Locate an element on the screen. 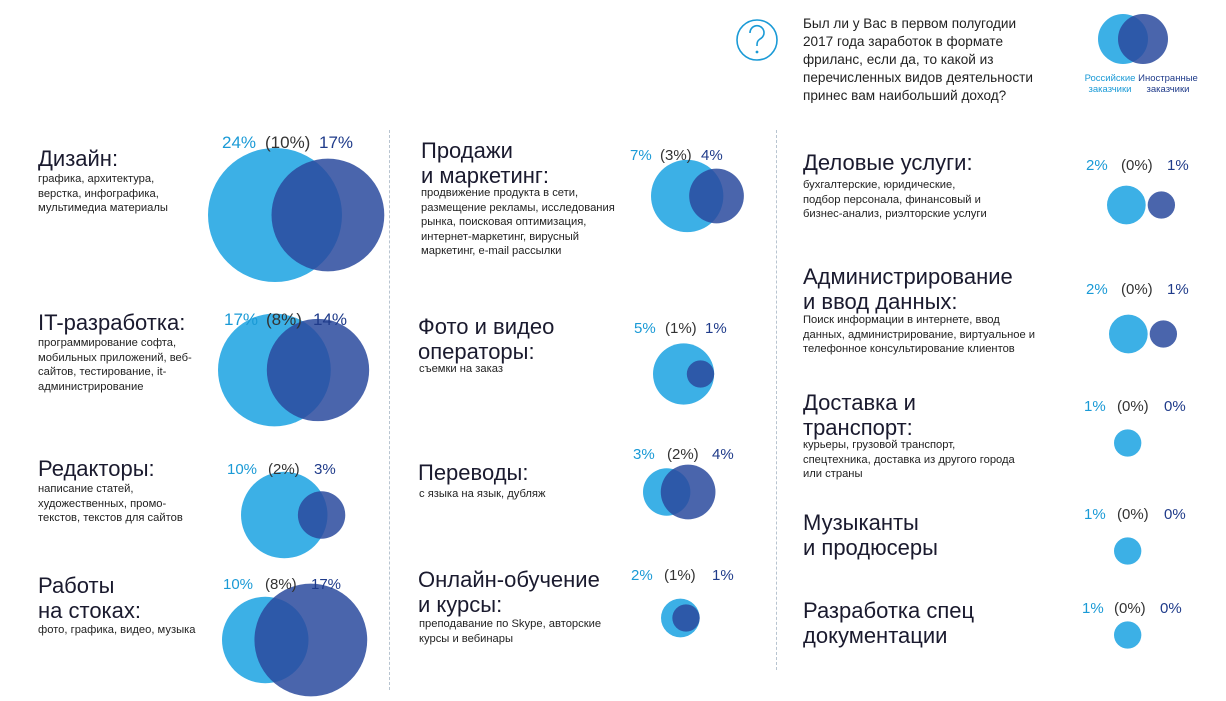 Image resolution: width=1226 pixels, height=701 pixels. bubble-fo-editors is located at coordinates (321, 515).